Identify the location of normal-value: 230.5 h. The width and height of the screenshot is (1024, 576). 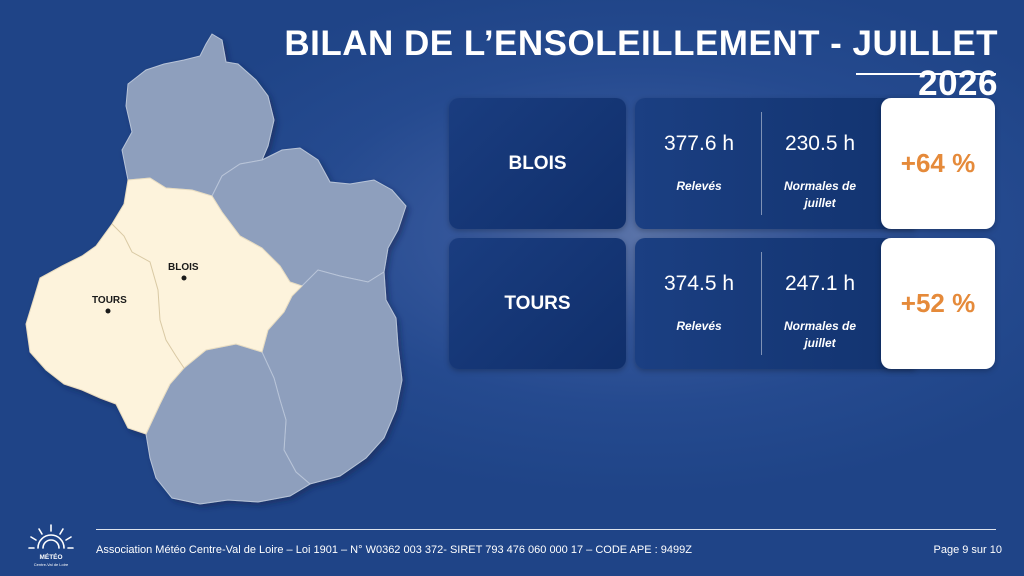
(820, 143).